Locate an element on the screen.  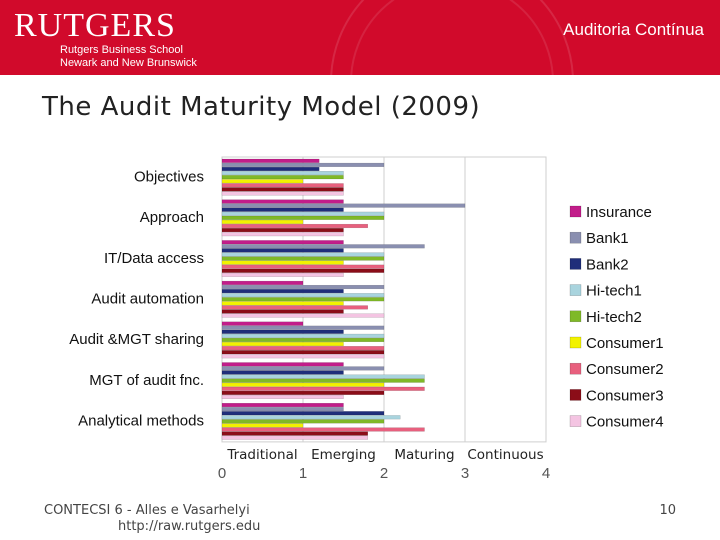
x-tick-label: 0 is located at coordinates (222, 473).